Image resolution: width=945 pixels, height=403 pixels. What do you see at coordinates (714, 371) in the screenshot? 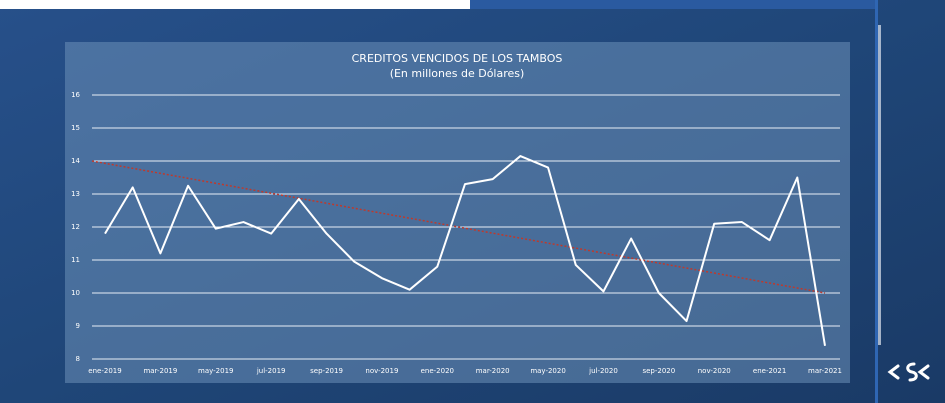
I see `x-tick-label: nov-2020` at bounding box center [714, 371].